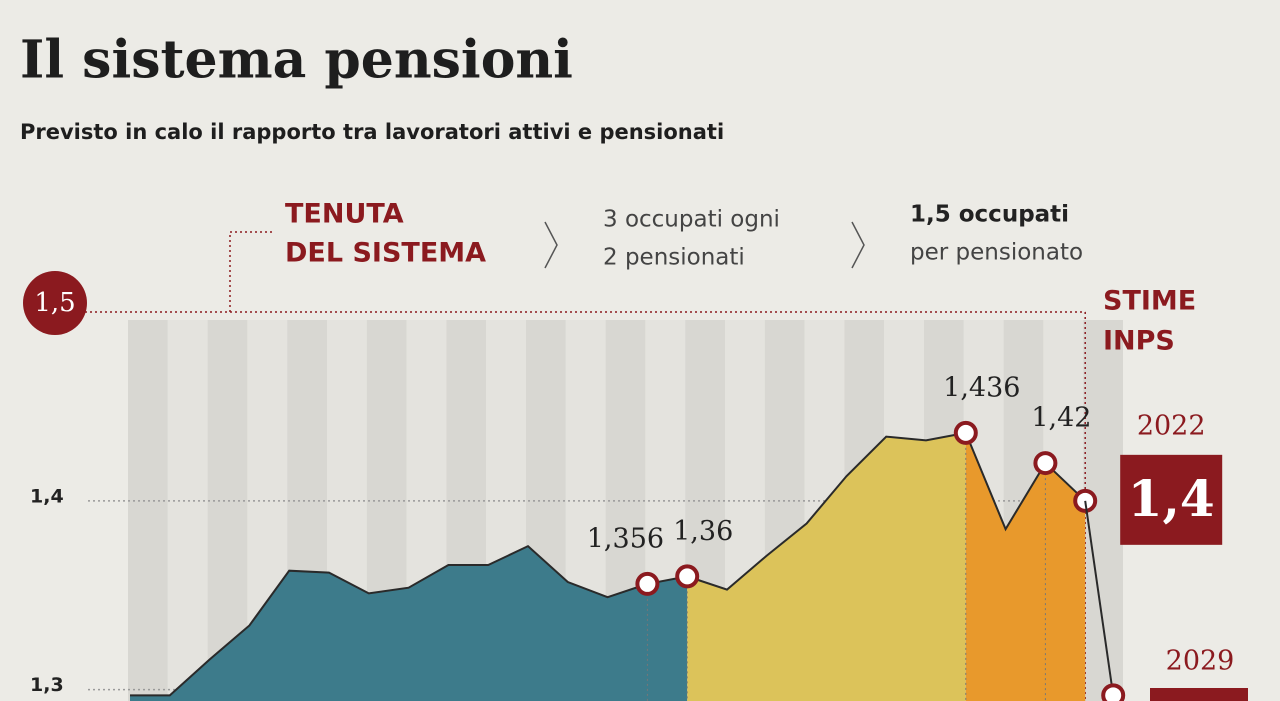 The width and height of the screenshot is (1280, 701). What do you see at coordinates (385, 253) in the screenshot?
I see `header-text: DEL SISTEMA` at bounding box center [385, 253].